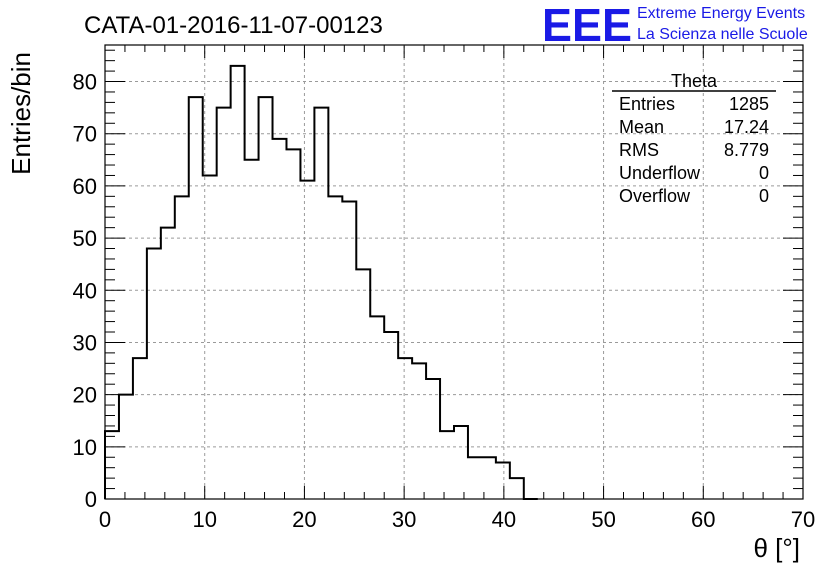 This screenshot has width=836, height=572. What do you see at coordinates (746, 150) in the screenshot?
I see `stats-row-value: 8.779` at bounding box center [746, 150].